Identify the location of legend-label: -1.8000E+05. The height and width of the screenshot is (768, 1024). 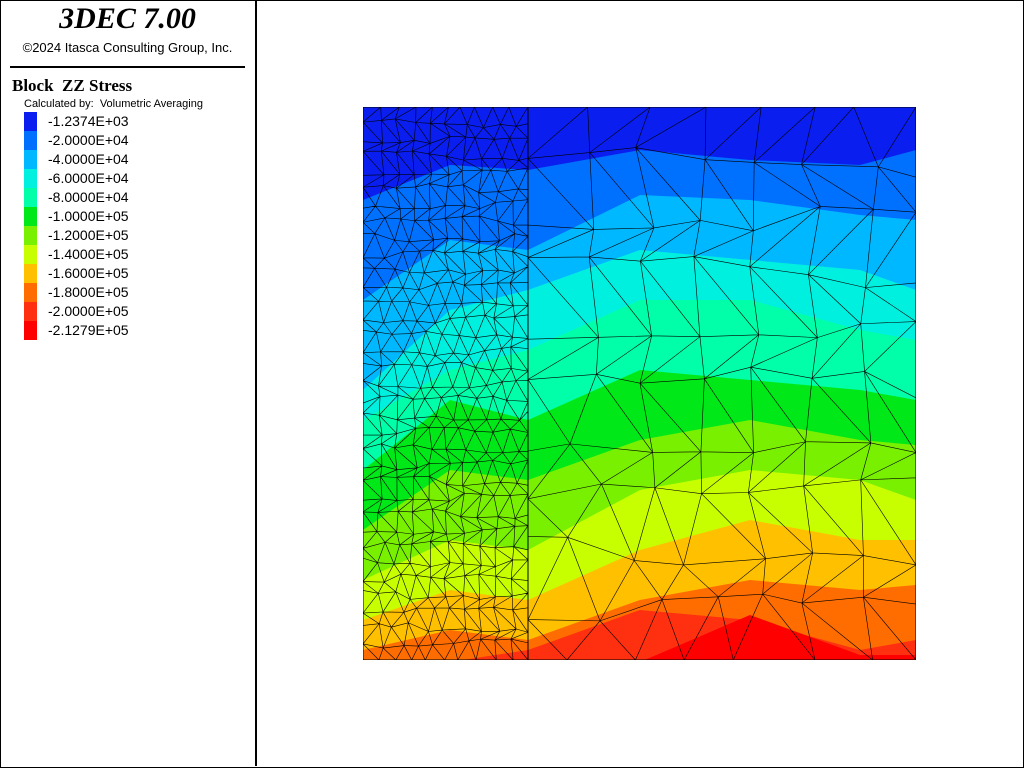
(88, 292).